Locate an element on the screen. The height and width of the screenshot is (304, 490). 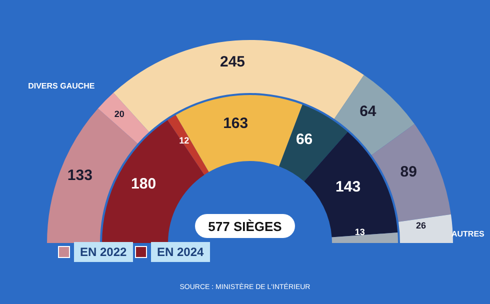
data-label: 64 is located at coordinates (368, 111).